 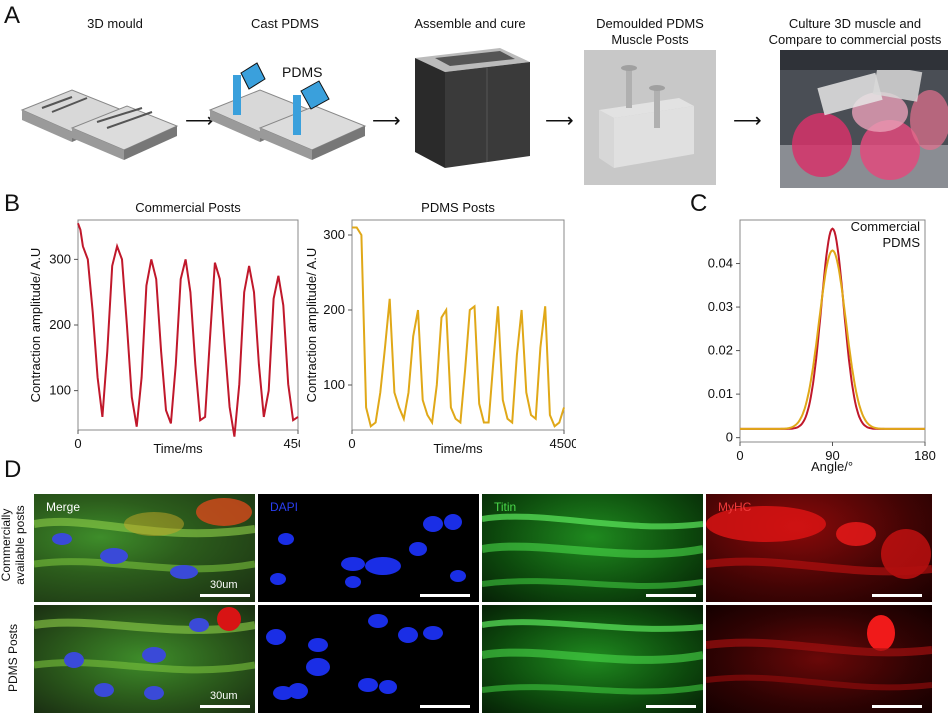 What do you see at coordinates (505, 507) in the screenshot?
I see `mic-col-label-titin: Titin` at bounding box center [505, 507].